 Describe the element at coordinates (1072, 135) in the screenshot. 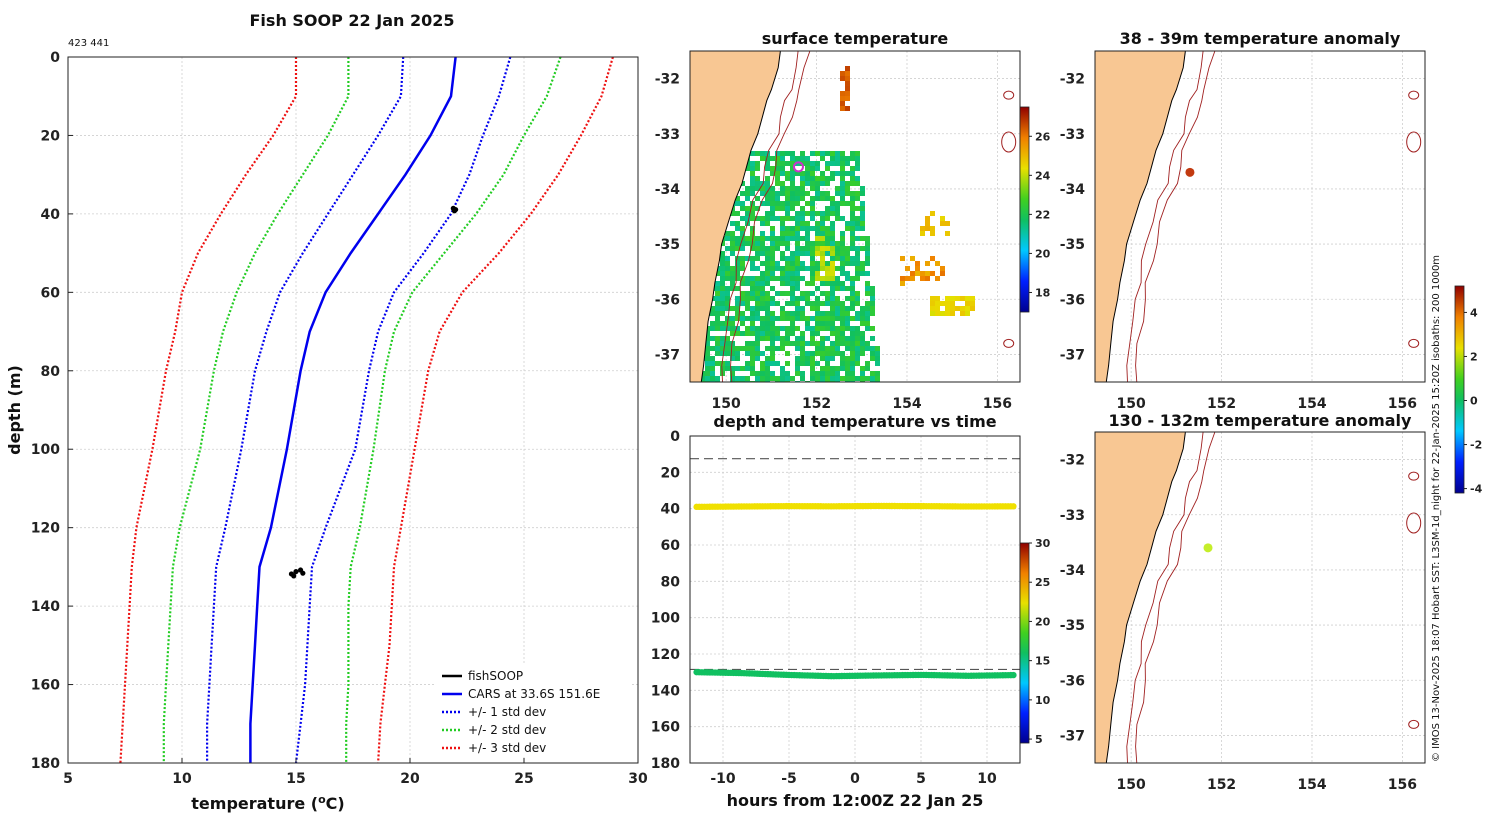

I see `a38-lat-label: -33` at that location.